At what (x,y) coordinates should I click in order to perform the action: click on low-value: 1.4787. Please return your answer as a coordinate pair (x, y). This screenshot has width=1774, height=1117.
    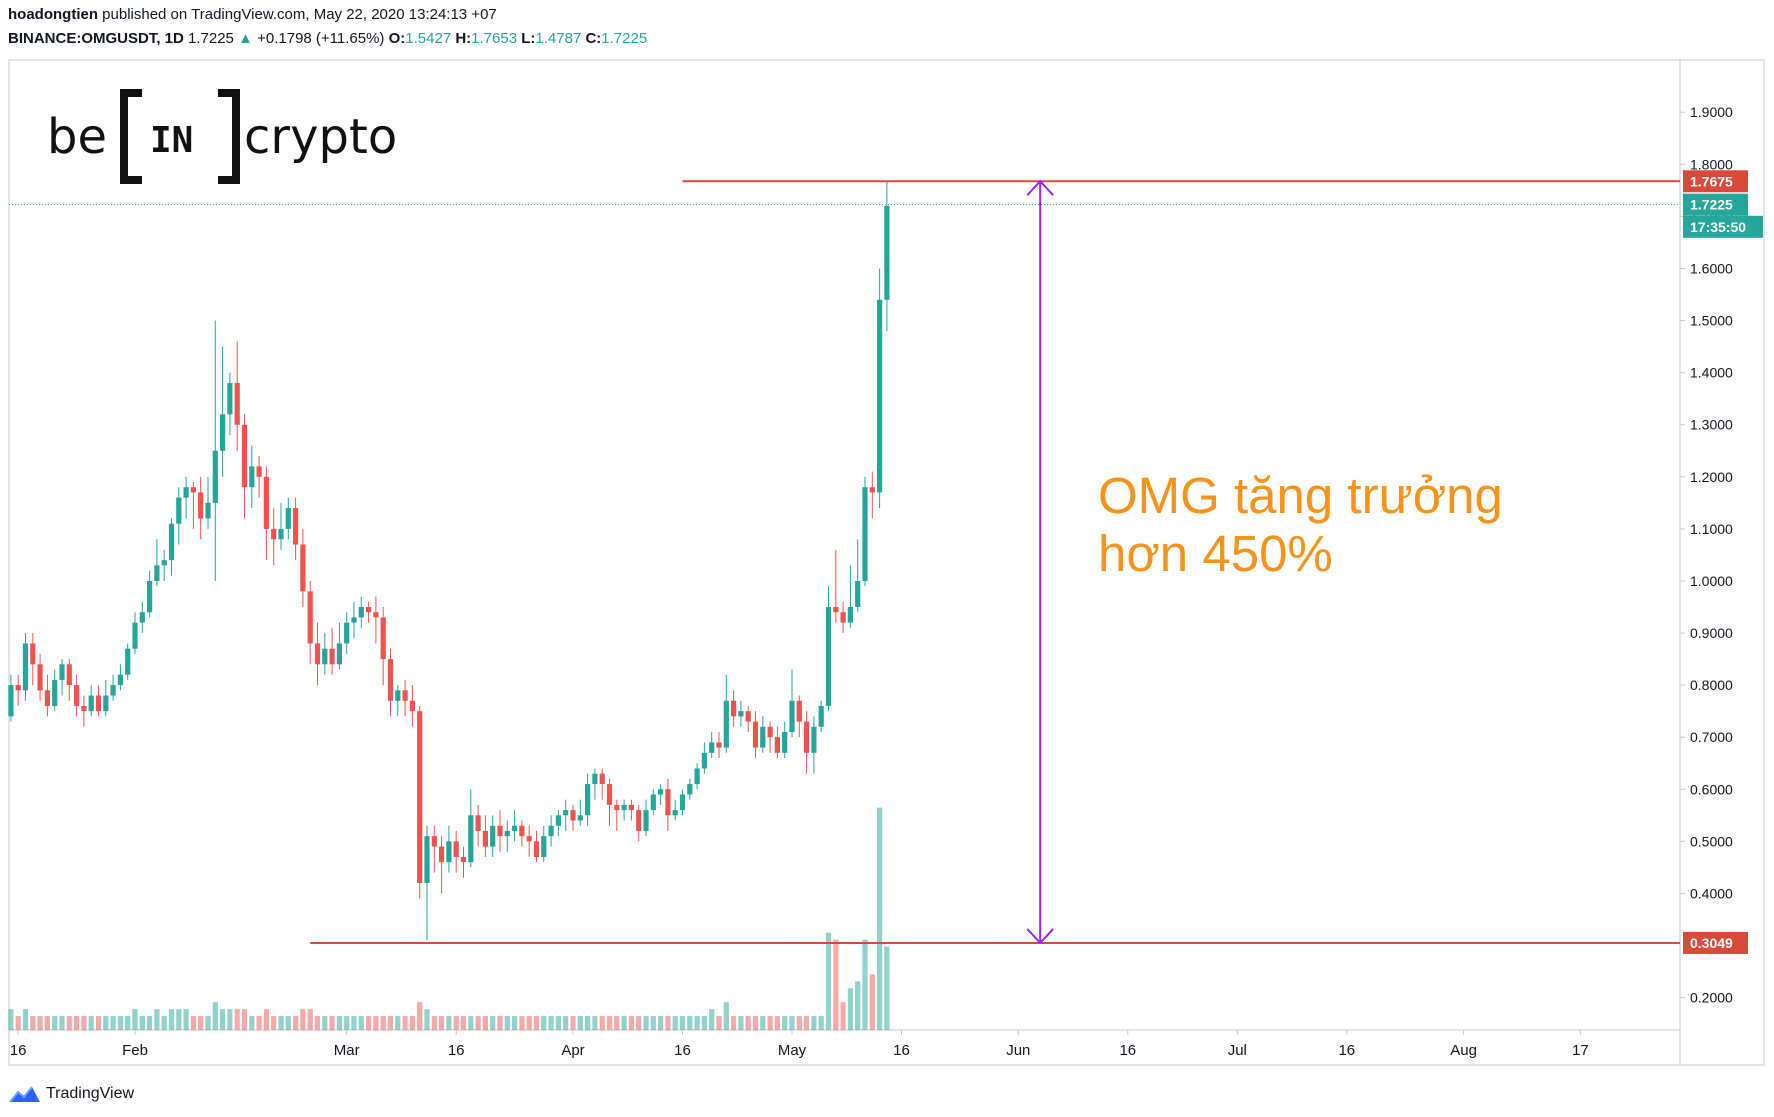
    Looking at the image, I should click on (558, 38).